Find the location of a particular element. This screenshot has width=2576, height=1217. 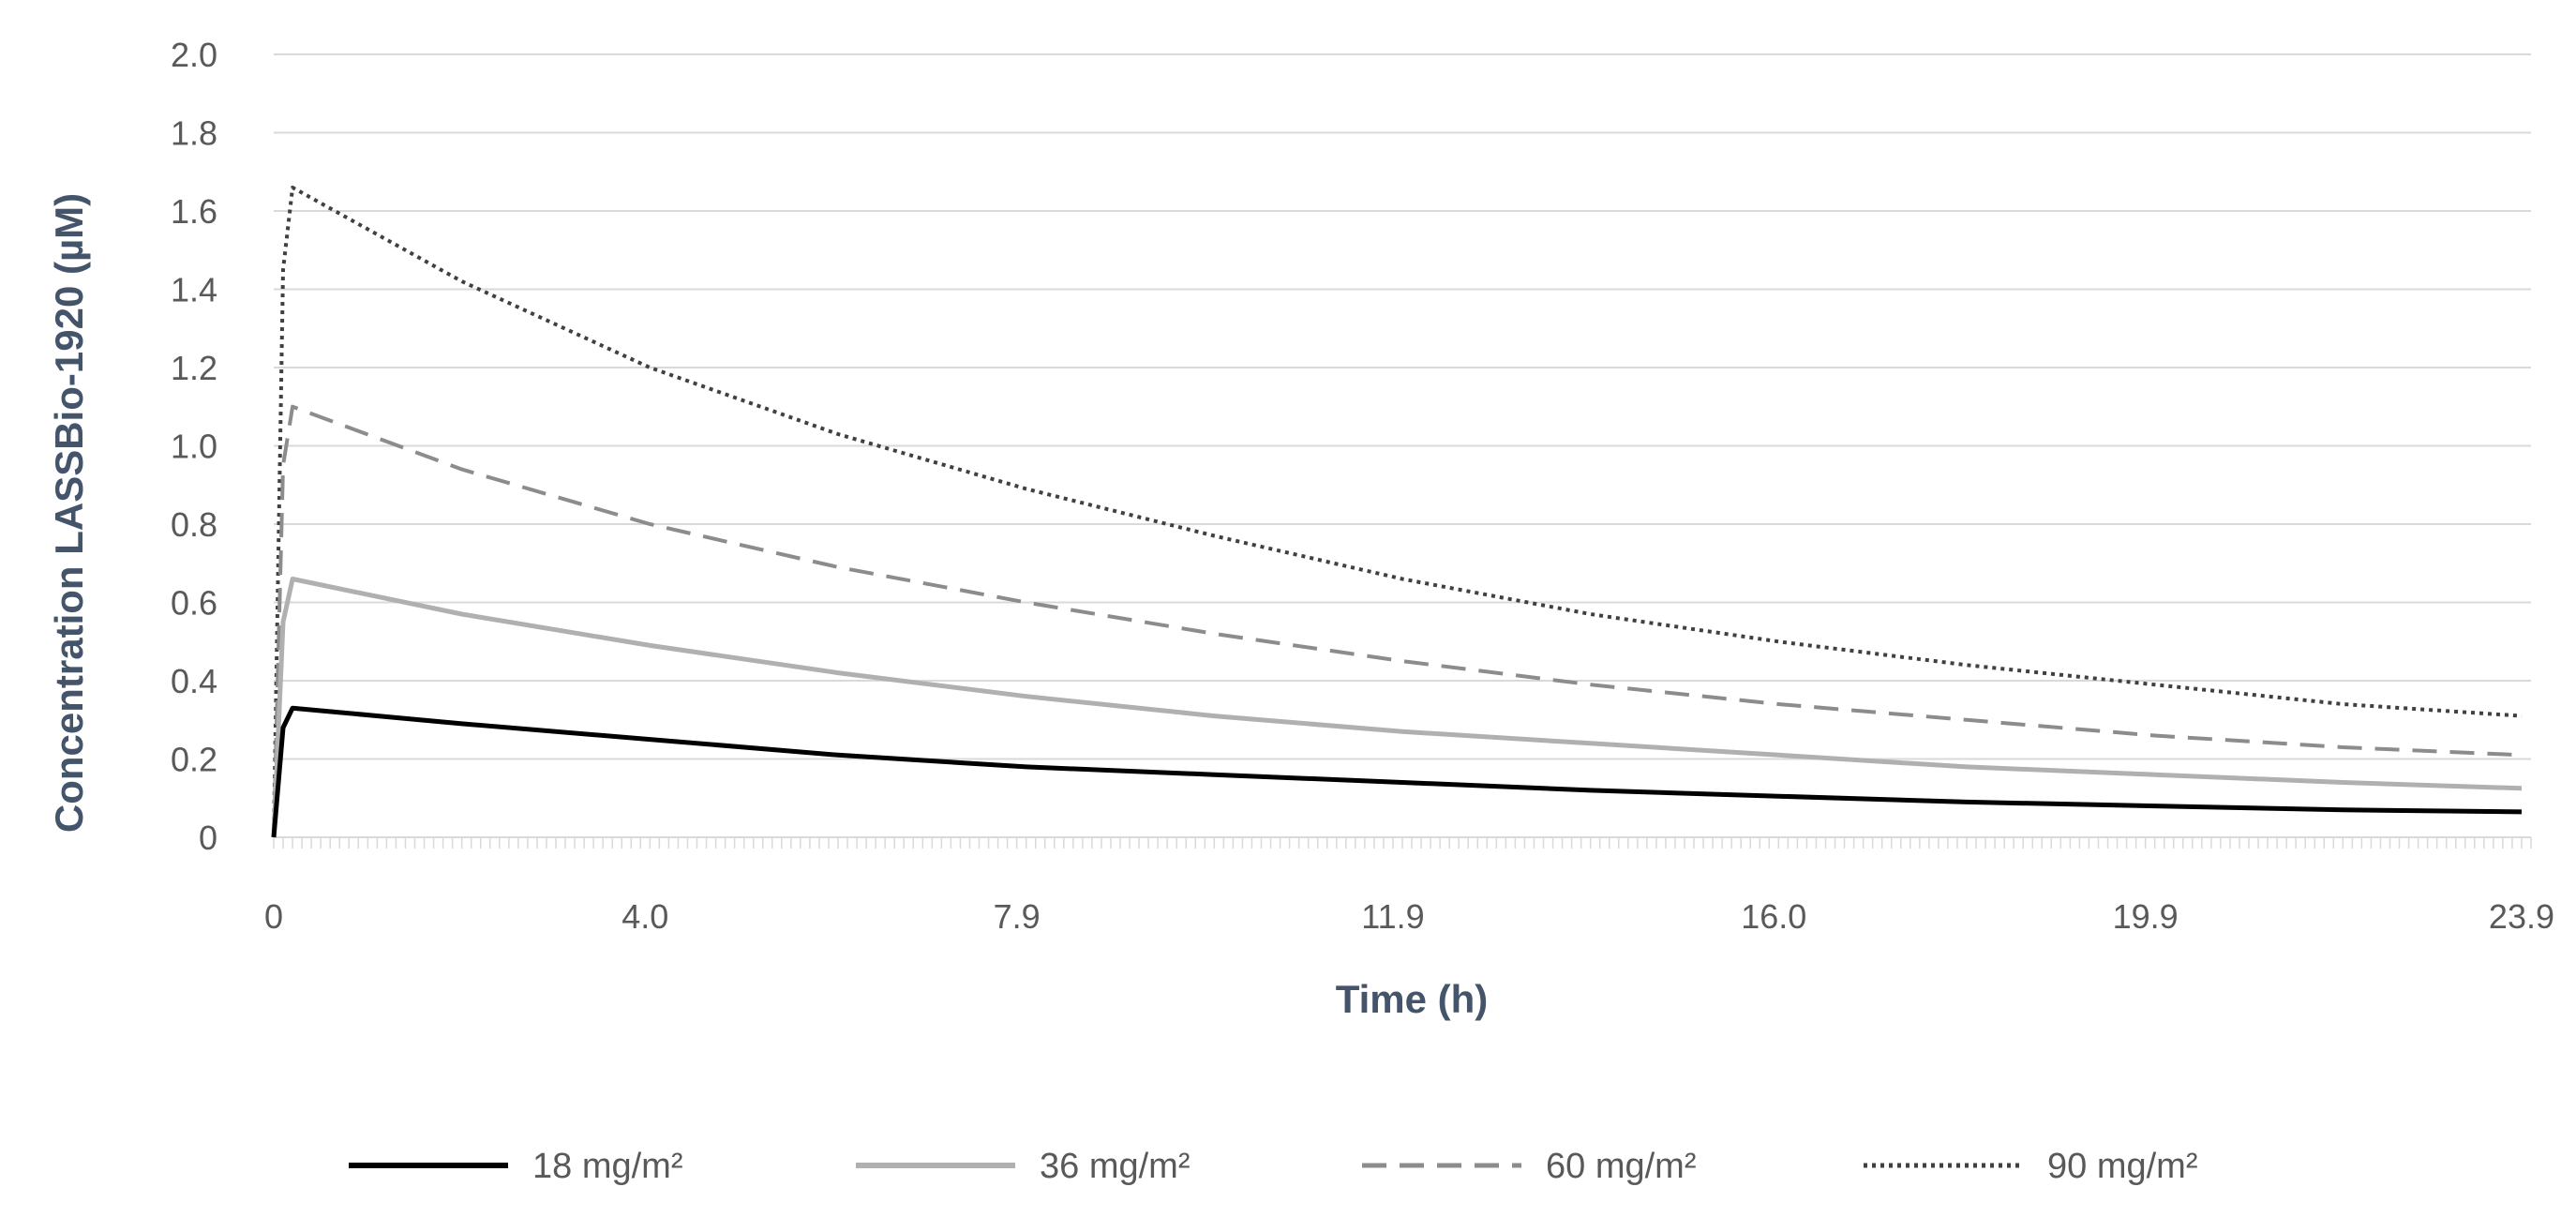

y-tick-label: 2.0 is located at coordinates (194, 55).